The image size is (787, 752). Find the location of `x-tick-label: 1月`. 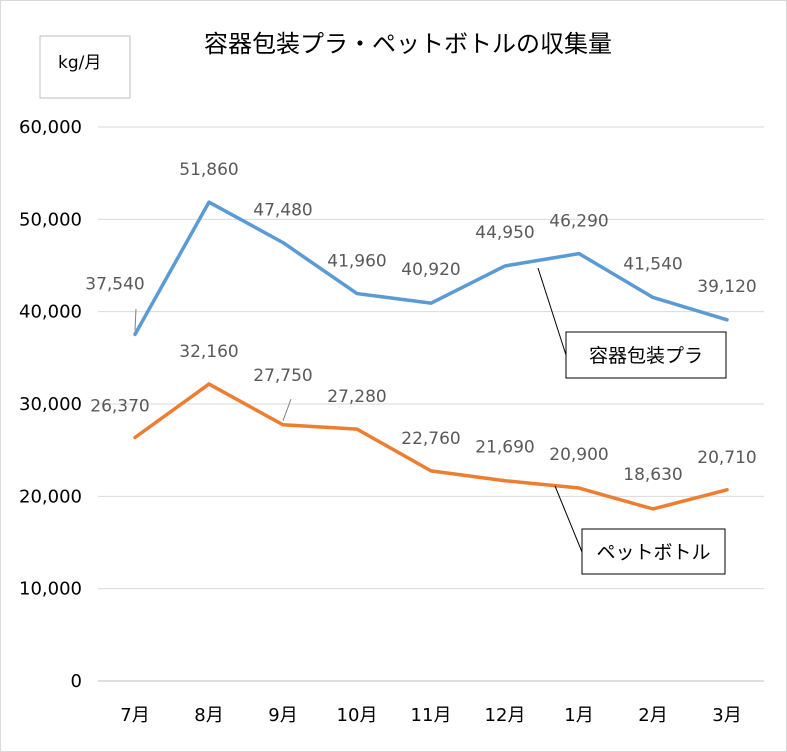

x-tick-label: 1月 is located at coordinates (578, 715).